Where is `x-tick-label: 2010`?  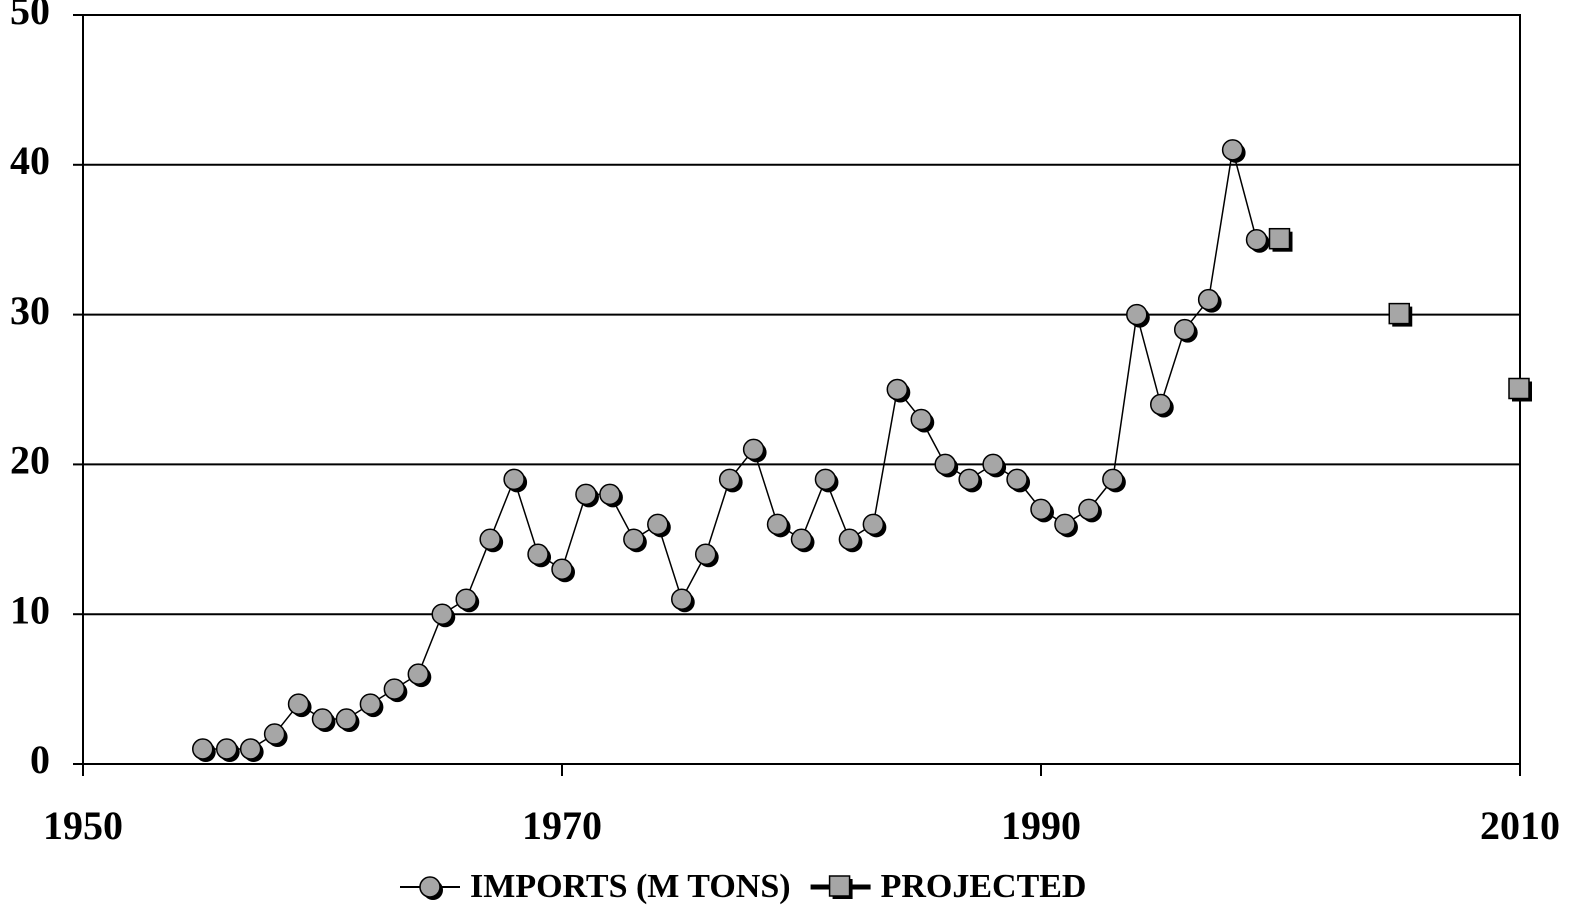
x-tick-label: 2010 is located at coordinates (1520, 825).